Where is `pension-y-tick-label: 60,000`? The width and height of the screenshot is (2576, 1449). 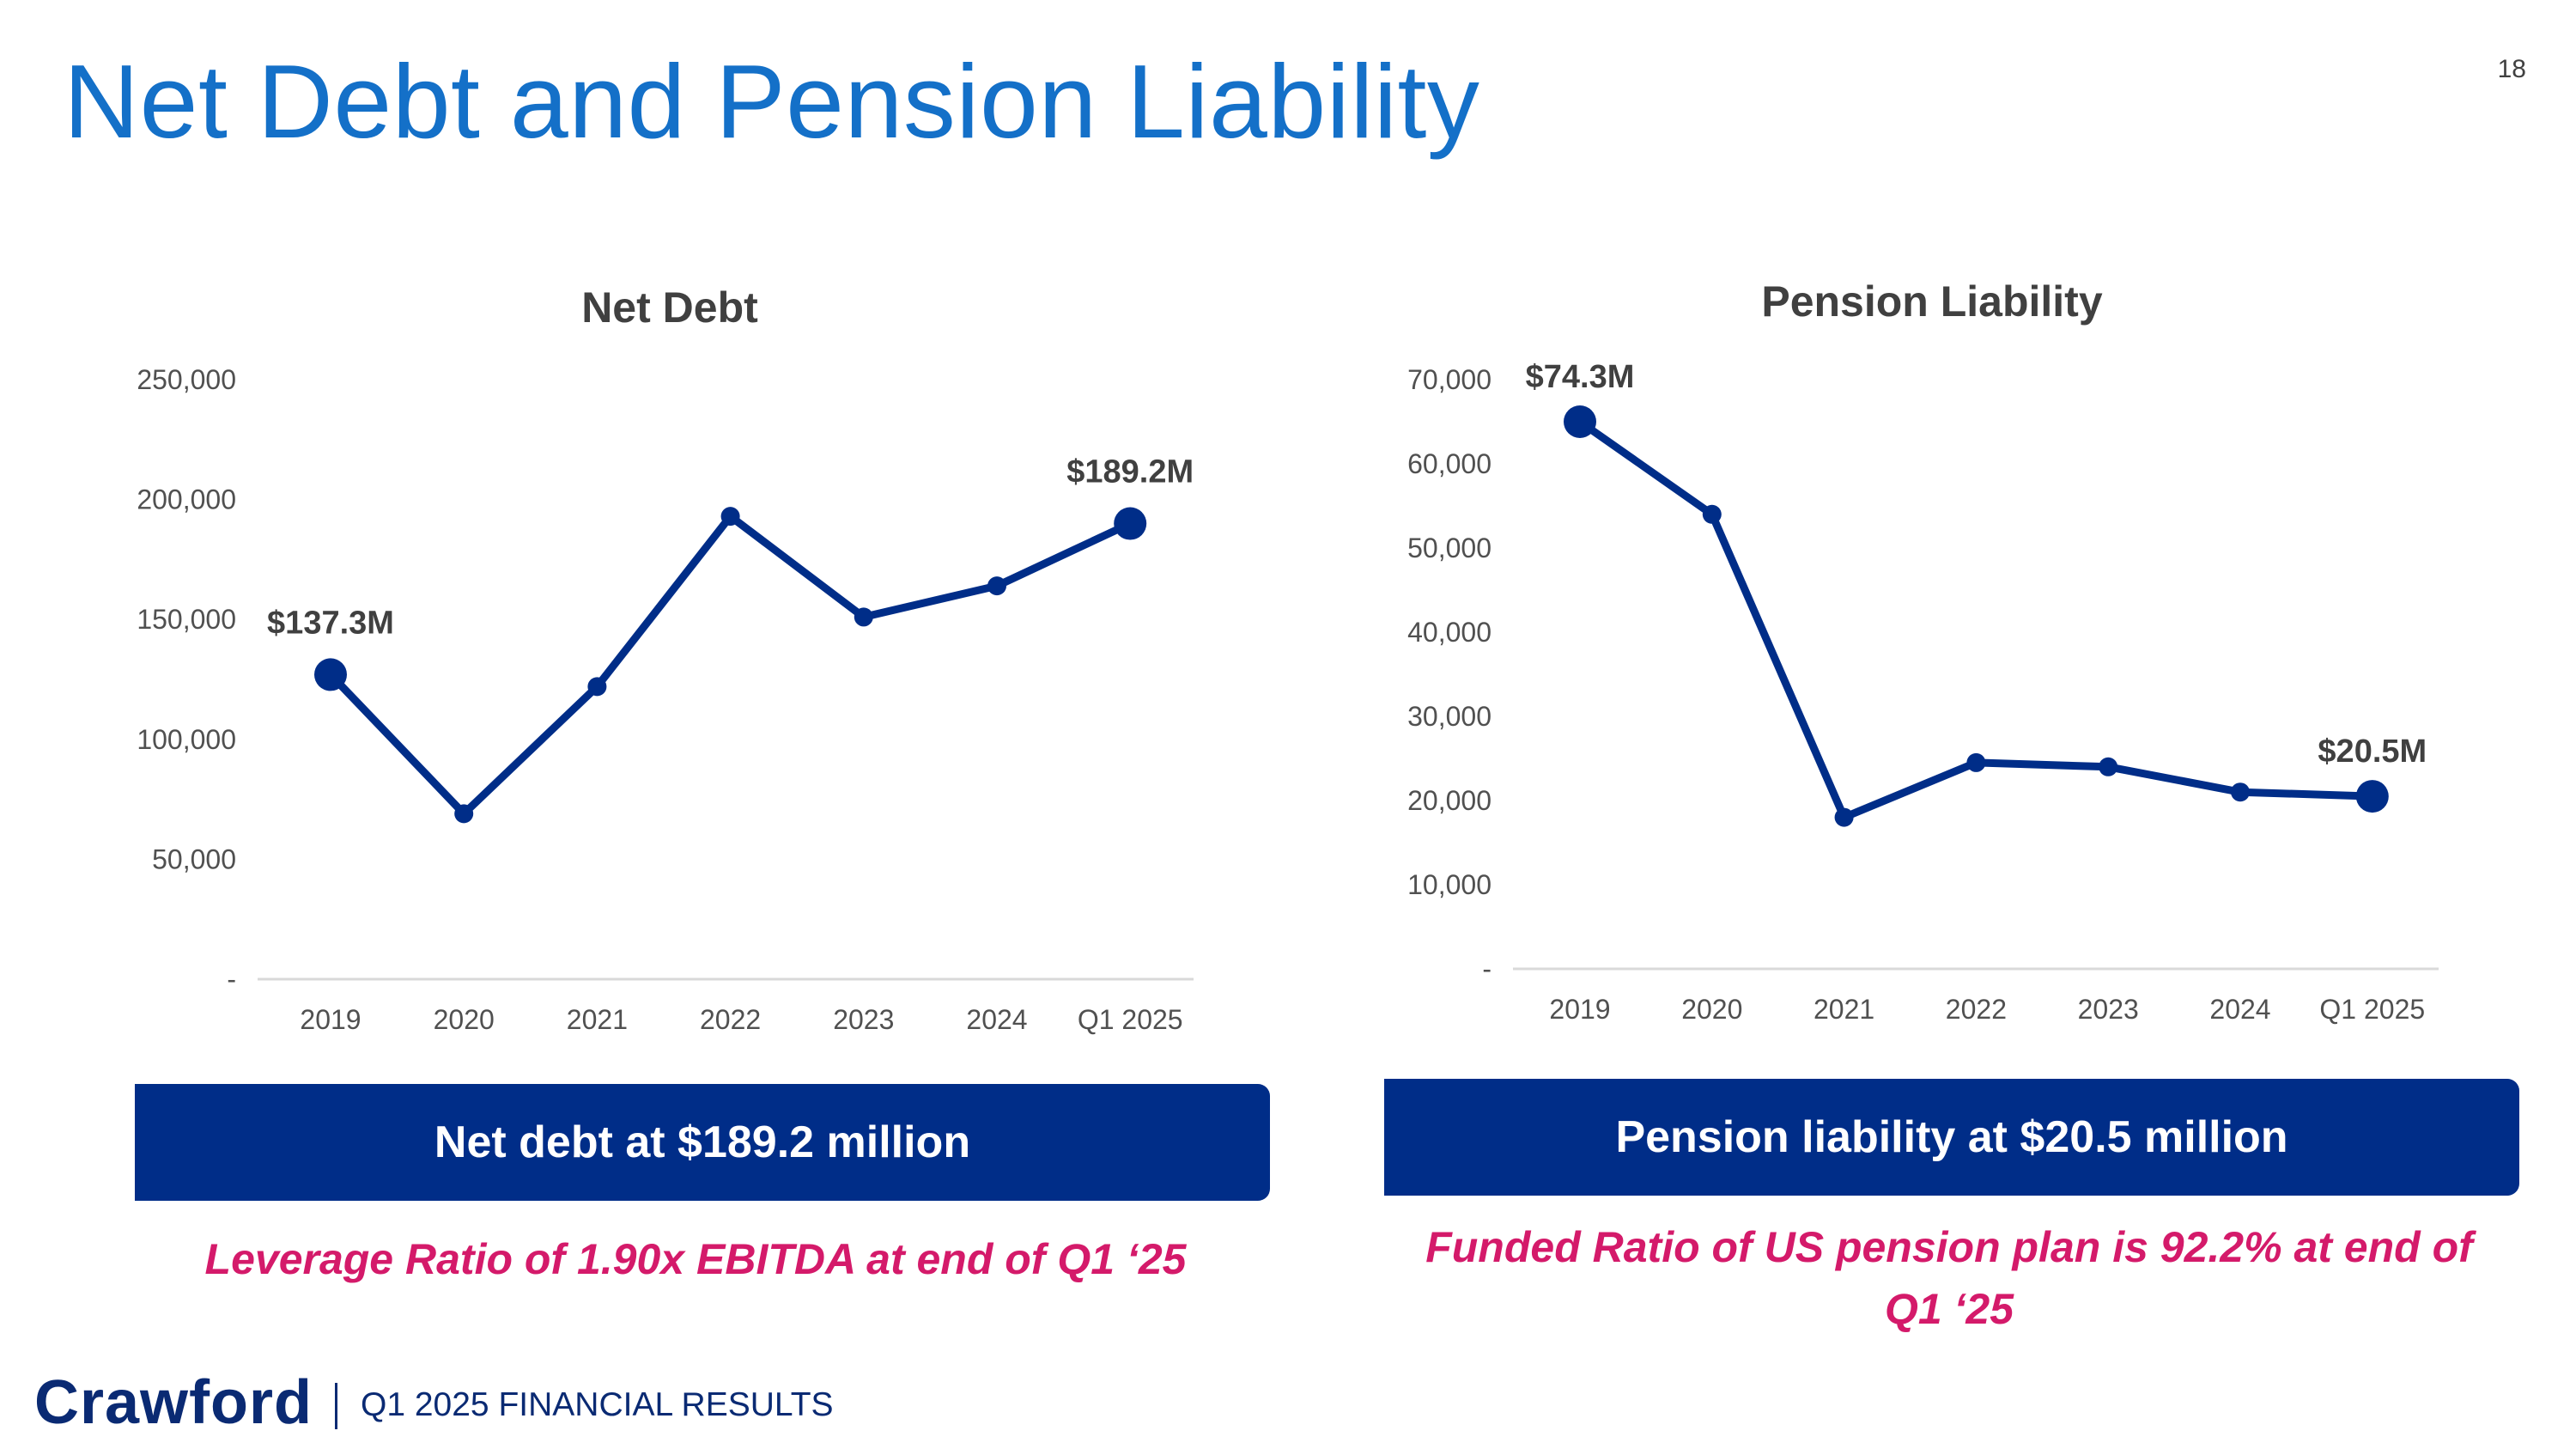
pension-y-tick-label: 60,000 is located at coordinates (1449, 463).